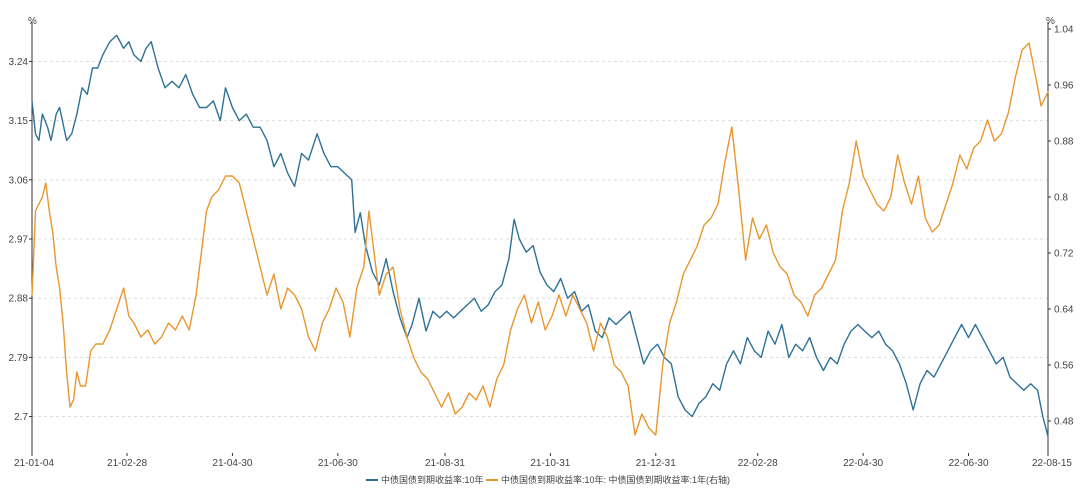 The image size is (1080, 489). What do you see at coordinates (32, 21) in the screenshot?
I see `left-axis-unit: %` at bounding box center [32, 21].